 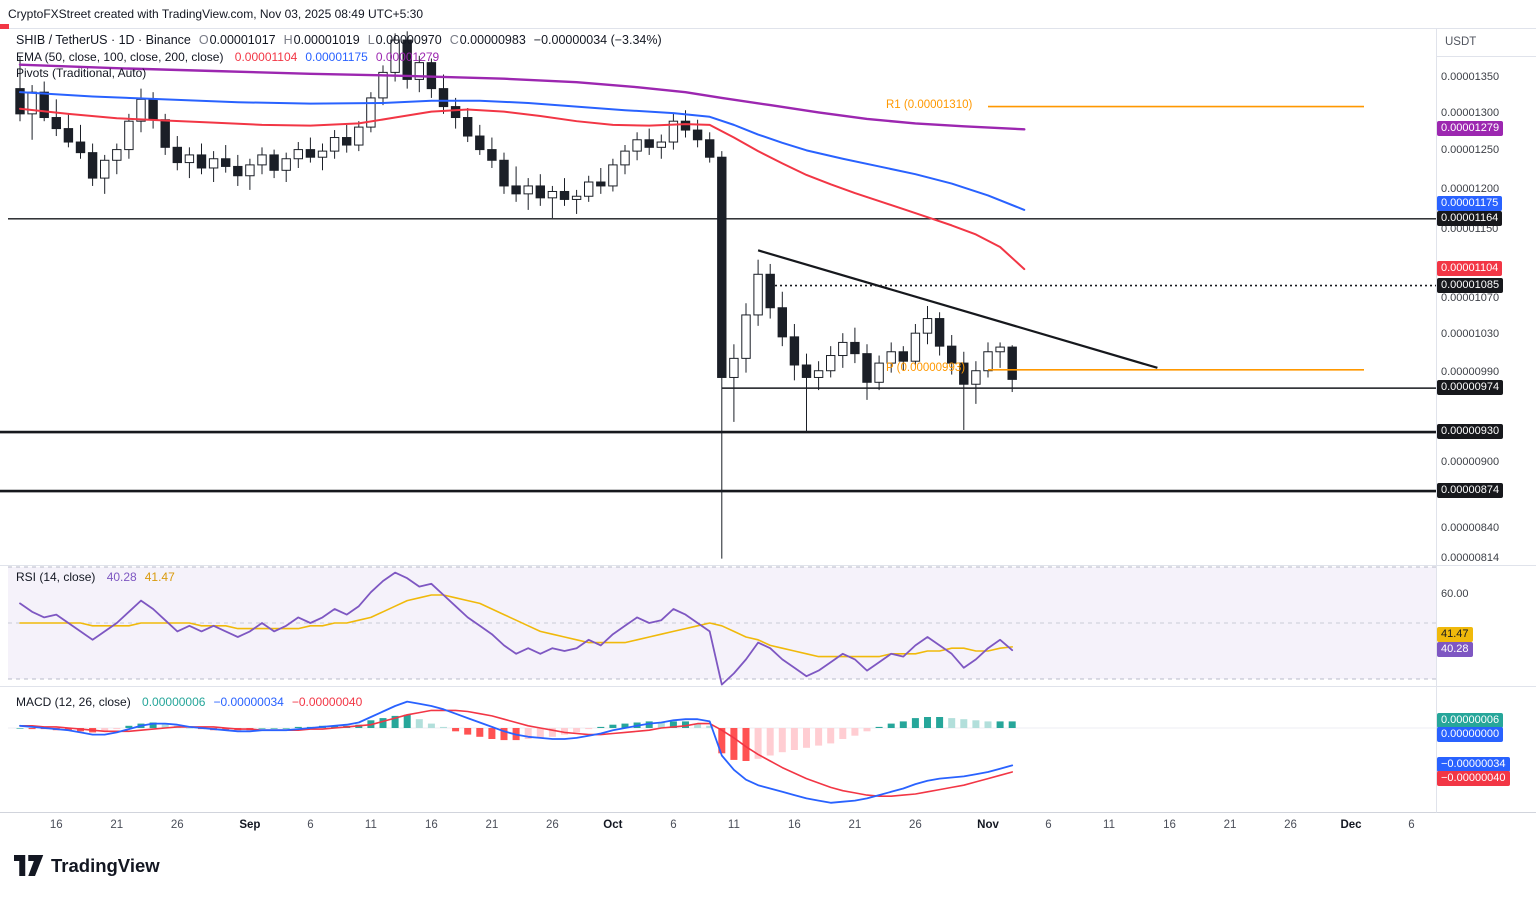 I want to click on pivots-legend: Pivots (Traditional, Auto), so click(x=81, y=73).